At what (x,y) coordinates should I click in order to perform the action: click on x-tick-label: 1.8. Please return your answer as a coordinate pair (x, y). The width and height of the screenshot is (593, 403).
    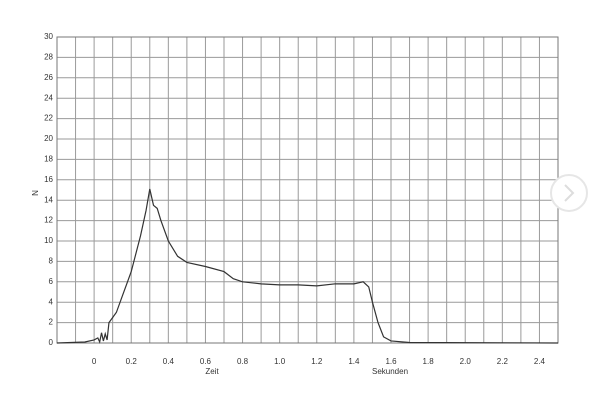
    Looking at the image, I should click on (429, 361).